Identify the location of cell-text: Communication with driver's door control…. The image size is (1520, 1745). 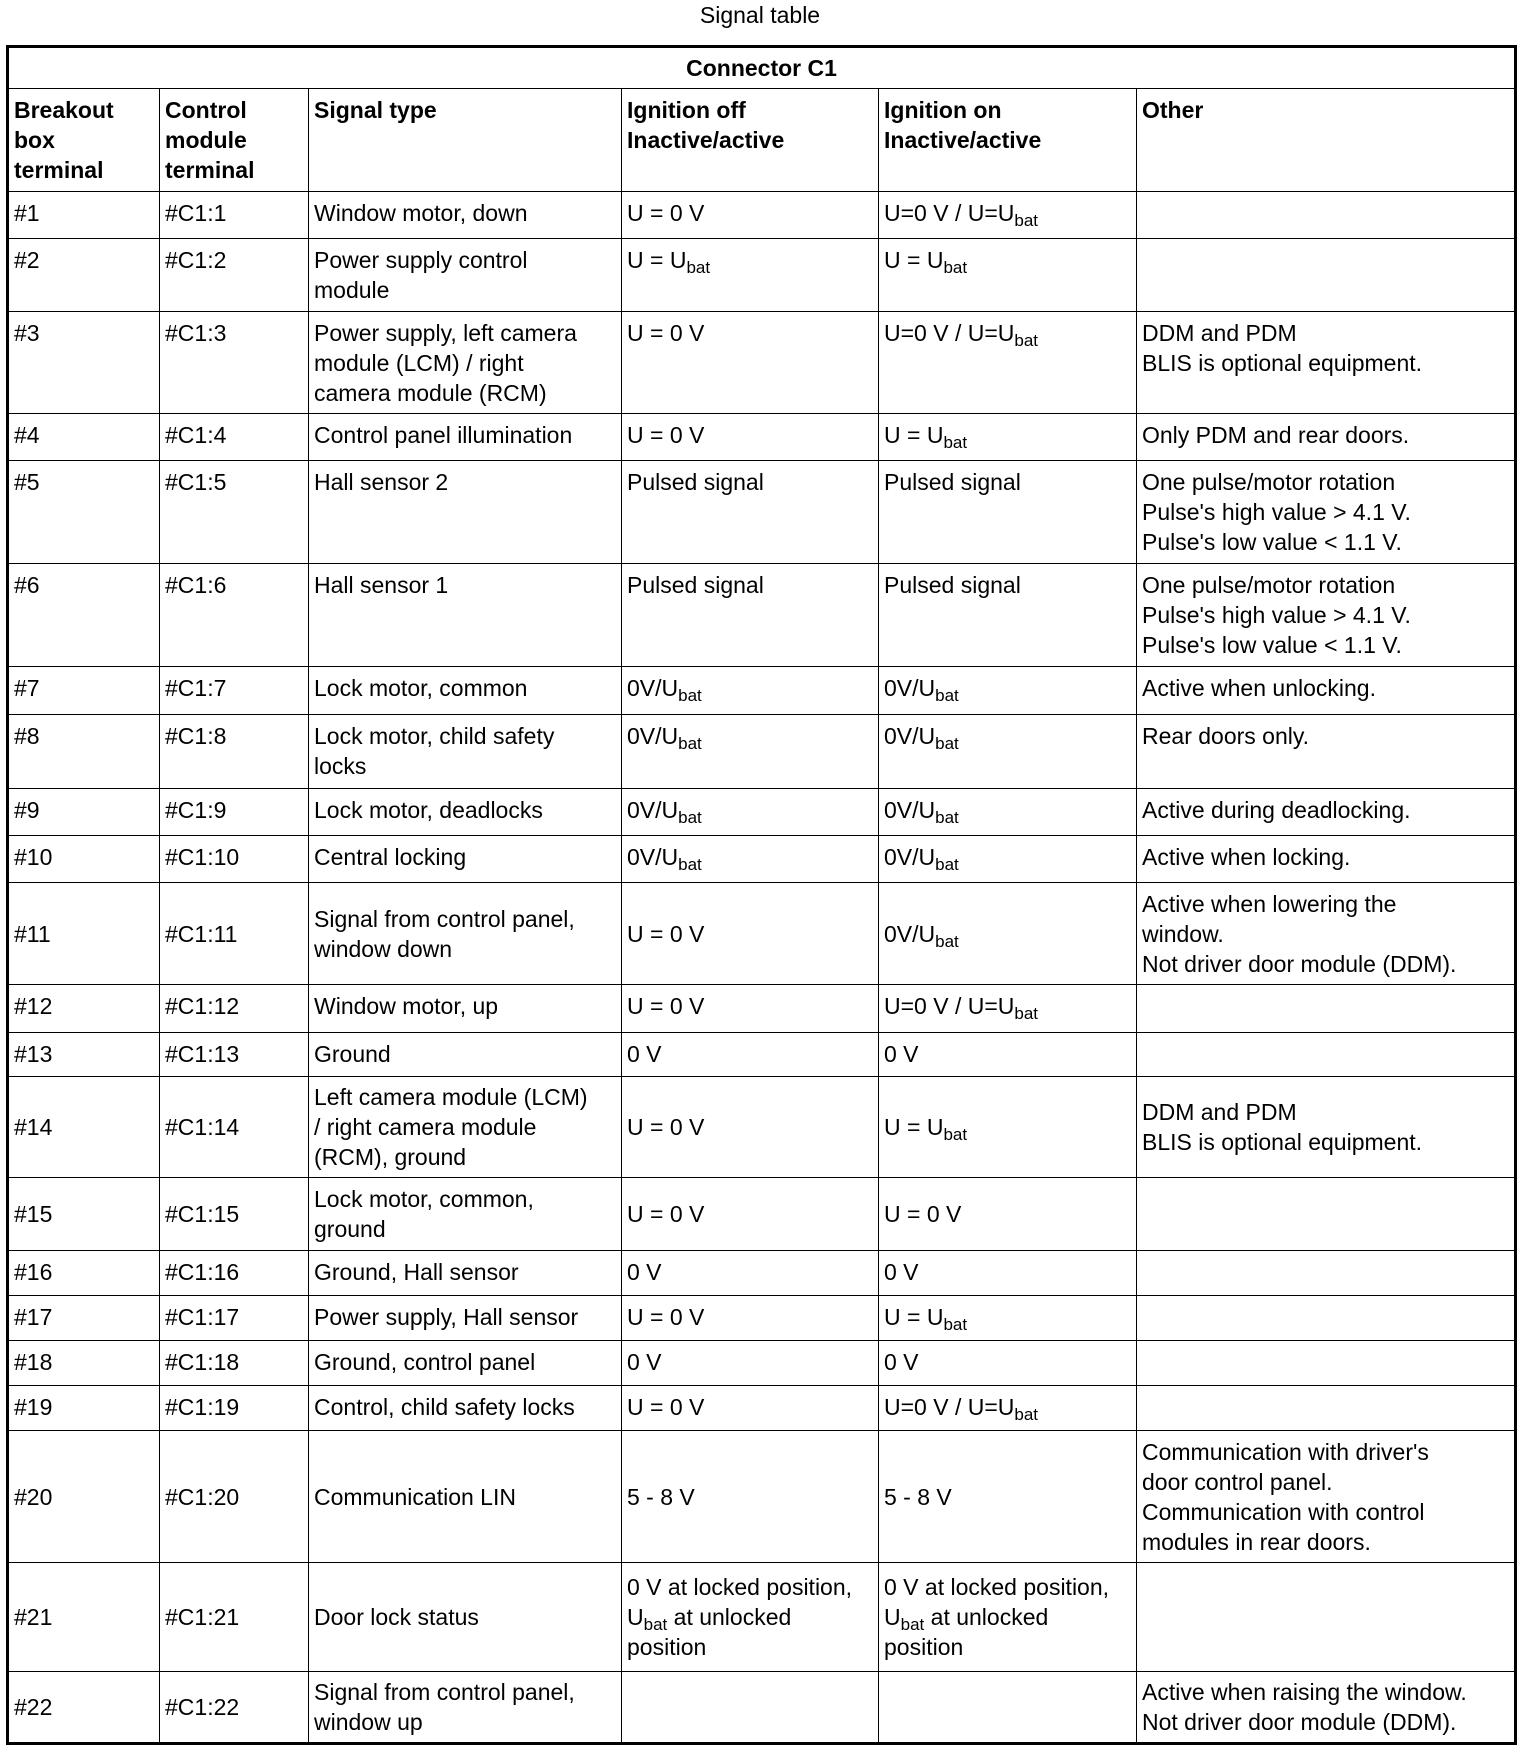
(1285, 1496).